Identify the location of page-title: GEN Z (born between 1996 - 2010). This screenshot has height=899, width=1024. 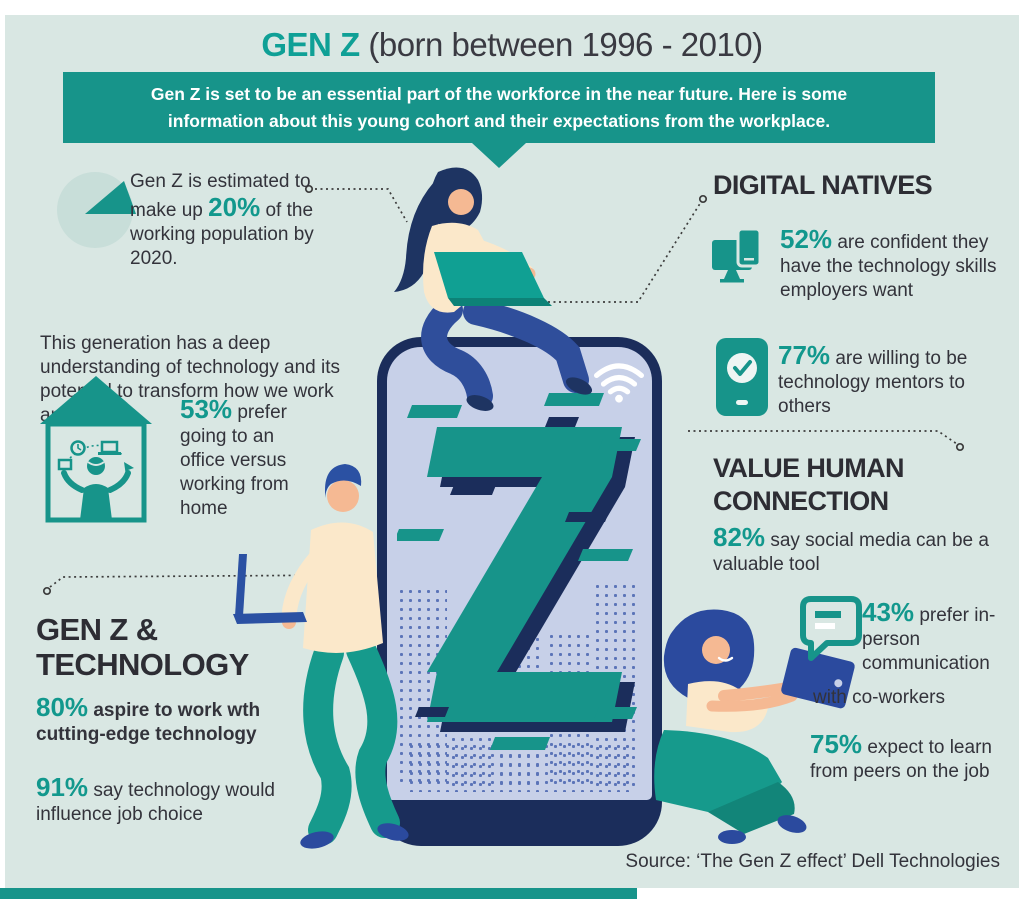
(512, 45).